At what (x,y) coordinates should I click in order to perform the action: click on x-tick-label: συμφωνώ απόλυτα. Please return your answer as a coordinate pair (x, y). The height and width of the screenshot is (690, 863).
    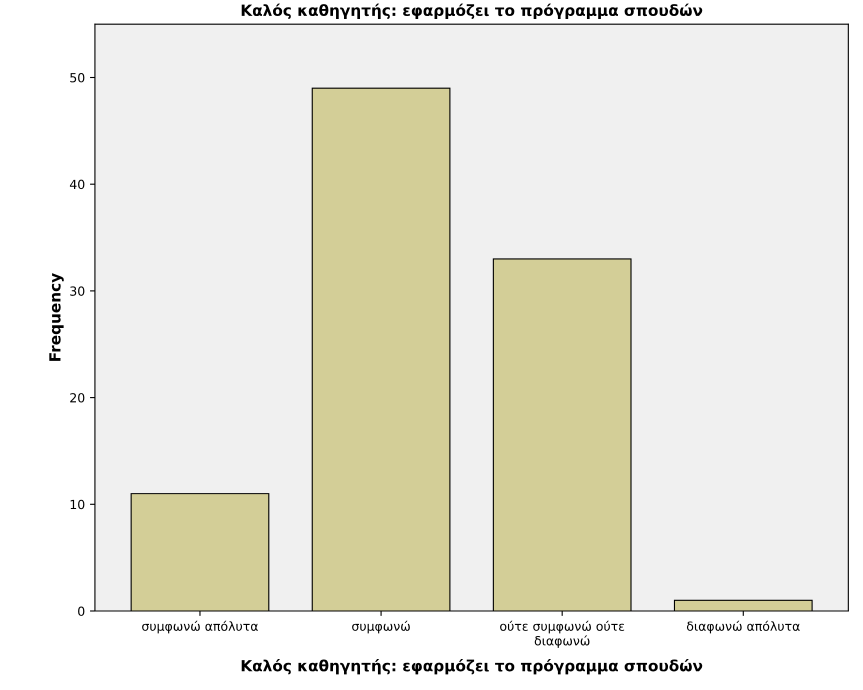
    Looking at the image, I should click on (200, 627).